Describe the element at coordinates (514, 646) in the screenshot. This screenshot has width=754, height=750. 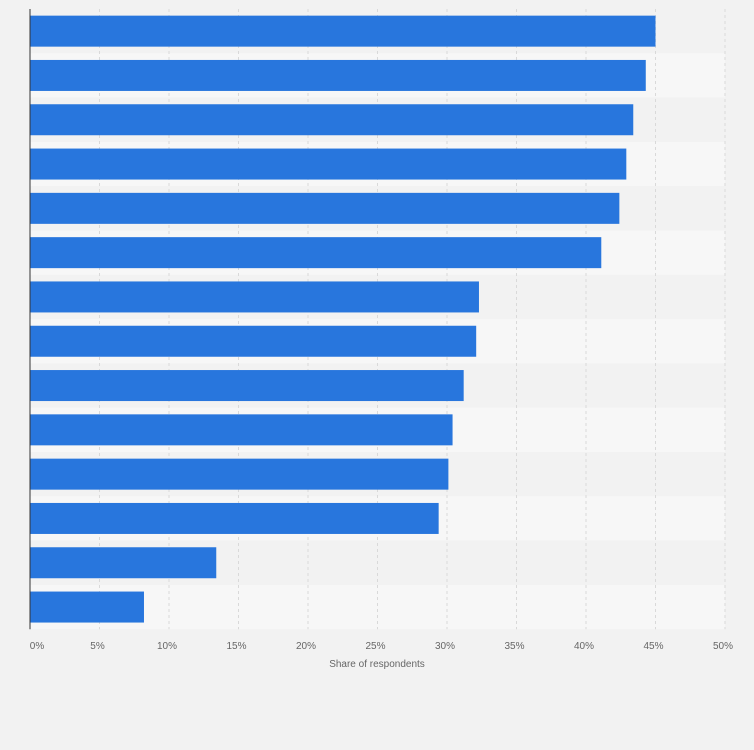
I see `x-tick-label: 35%` at that location.